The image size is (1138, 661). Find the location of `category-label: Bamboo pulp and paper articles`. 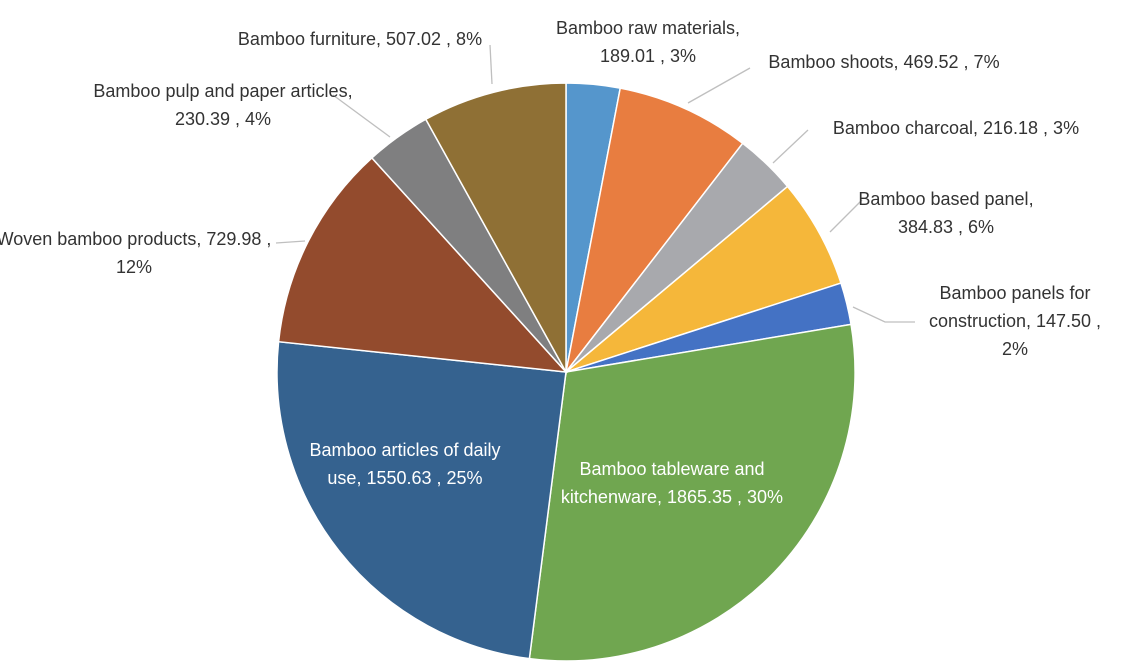

category-label: Bamboo pulp and paper articles is located at coordinates (220, 91).